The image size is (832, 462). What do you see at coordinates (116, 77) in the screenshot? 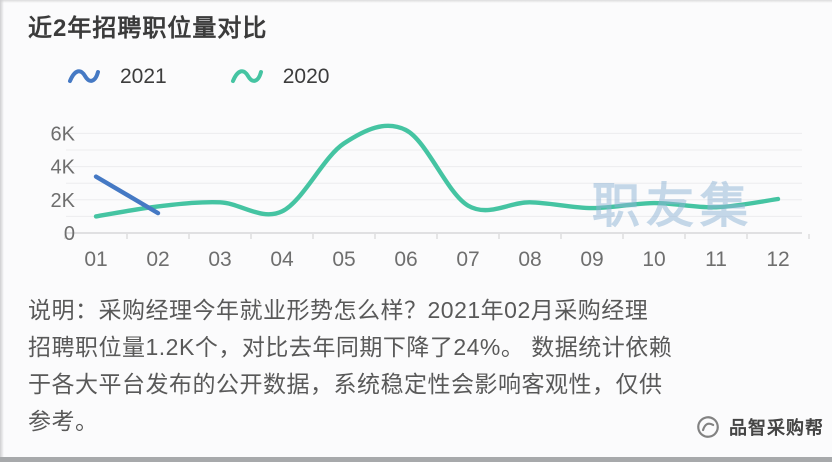
I see `legend-item-2021: 2021` at bounding box center [116, 77].